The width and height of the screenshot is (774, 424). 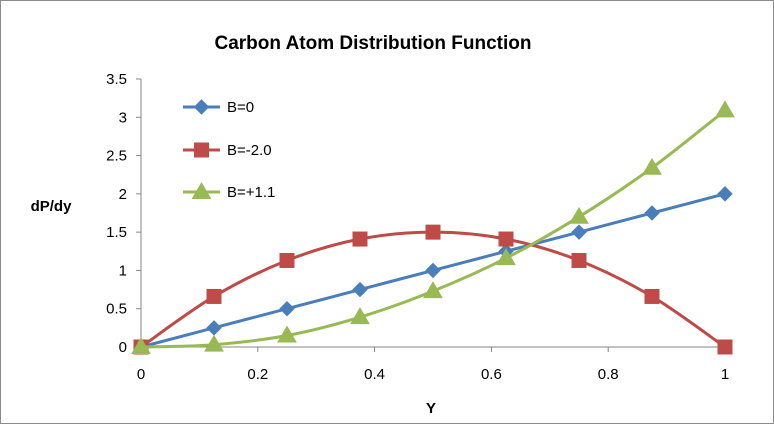 What do you see at coordinates (116, 79) in the screenshot?
I see `y-tick-label: 3.5` at bounding box center [116, 79].